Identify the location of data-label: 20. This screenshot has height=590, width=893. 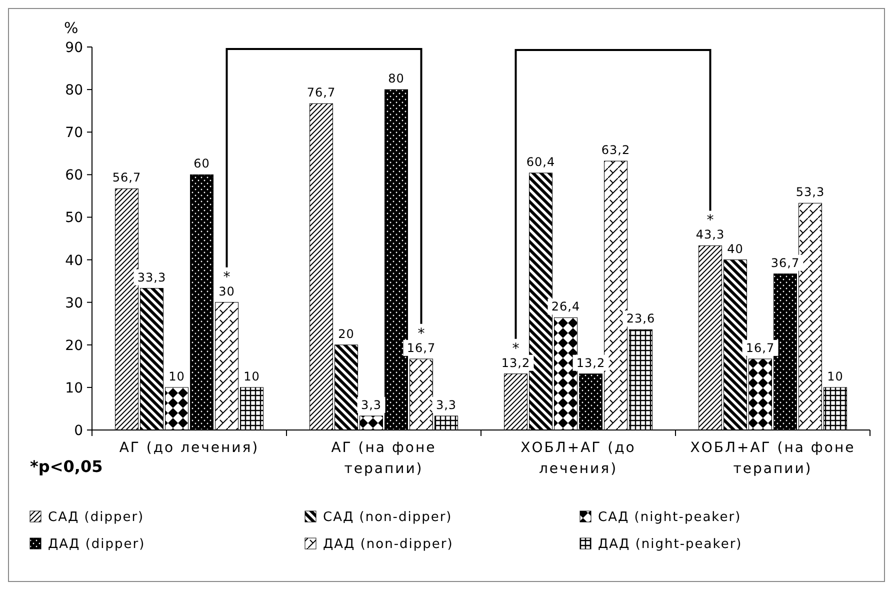
(346, 333).